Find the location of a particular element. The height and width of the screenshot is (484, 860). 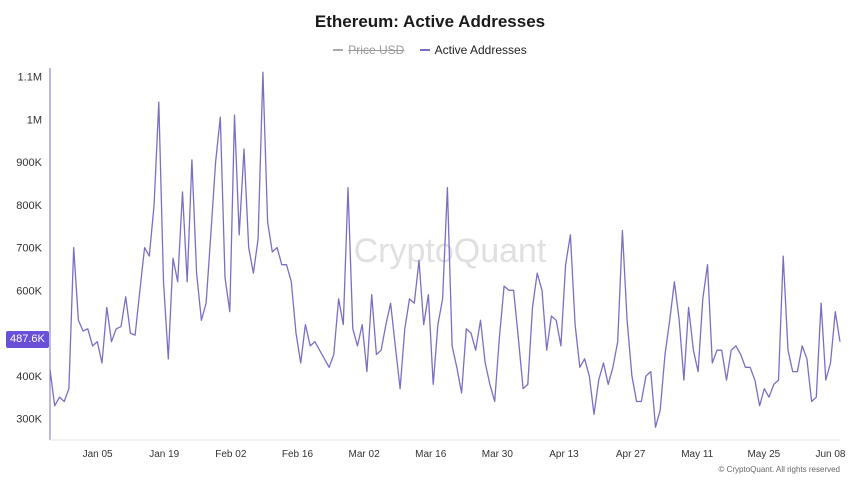

y-tick-label: 400K is located at coordinates (29, 377).